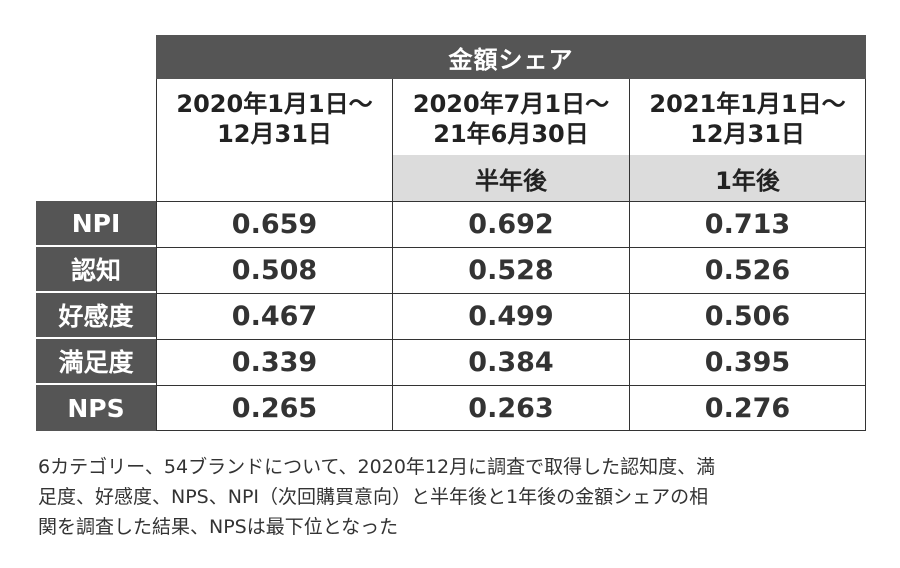  Describe the element at coordinates (96, 362) in the screenshot. I see `row-label-satisfaction: 満足度` at that location.